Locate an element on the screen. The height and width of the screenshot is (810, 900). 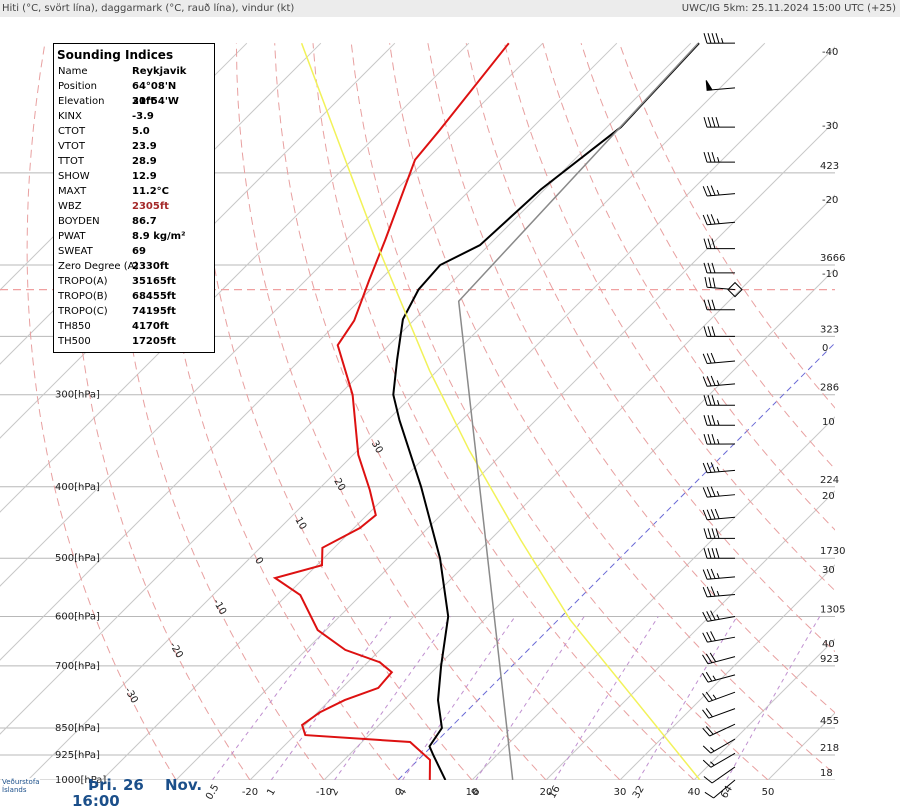
index-row: Zero Degree (A)2330ft is located at coordinates (134, 266).